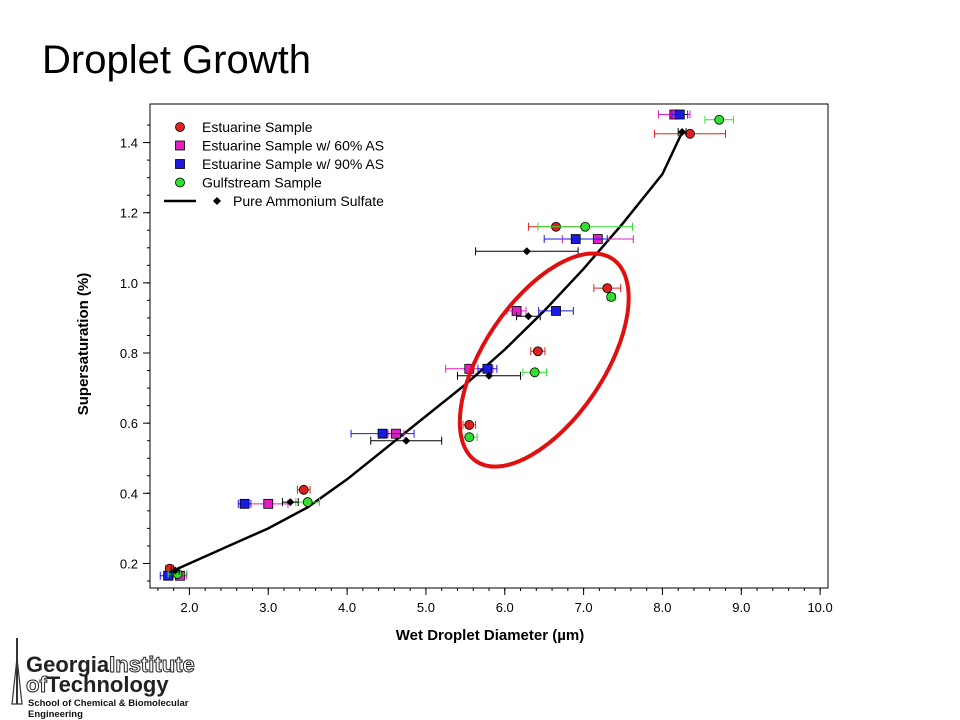 The width and height of the screenshot is (960, 720). I want to click on logo-word-institute: Institute, so click(152, 664).